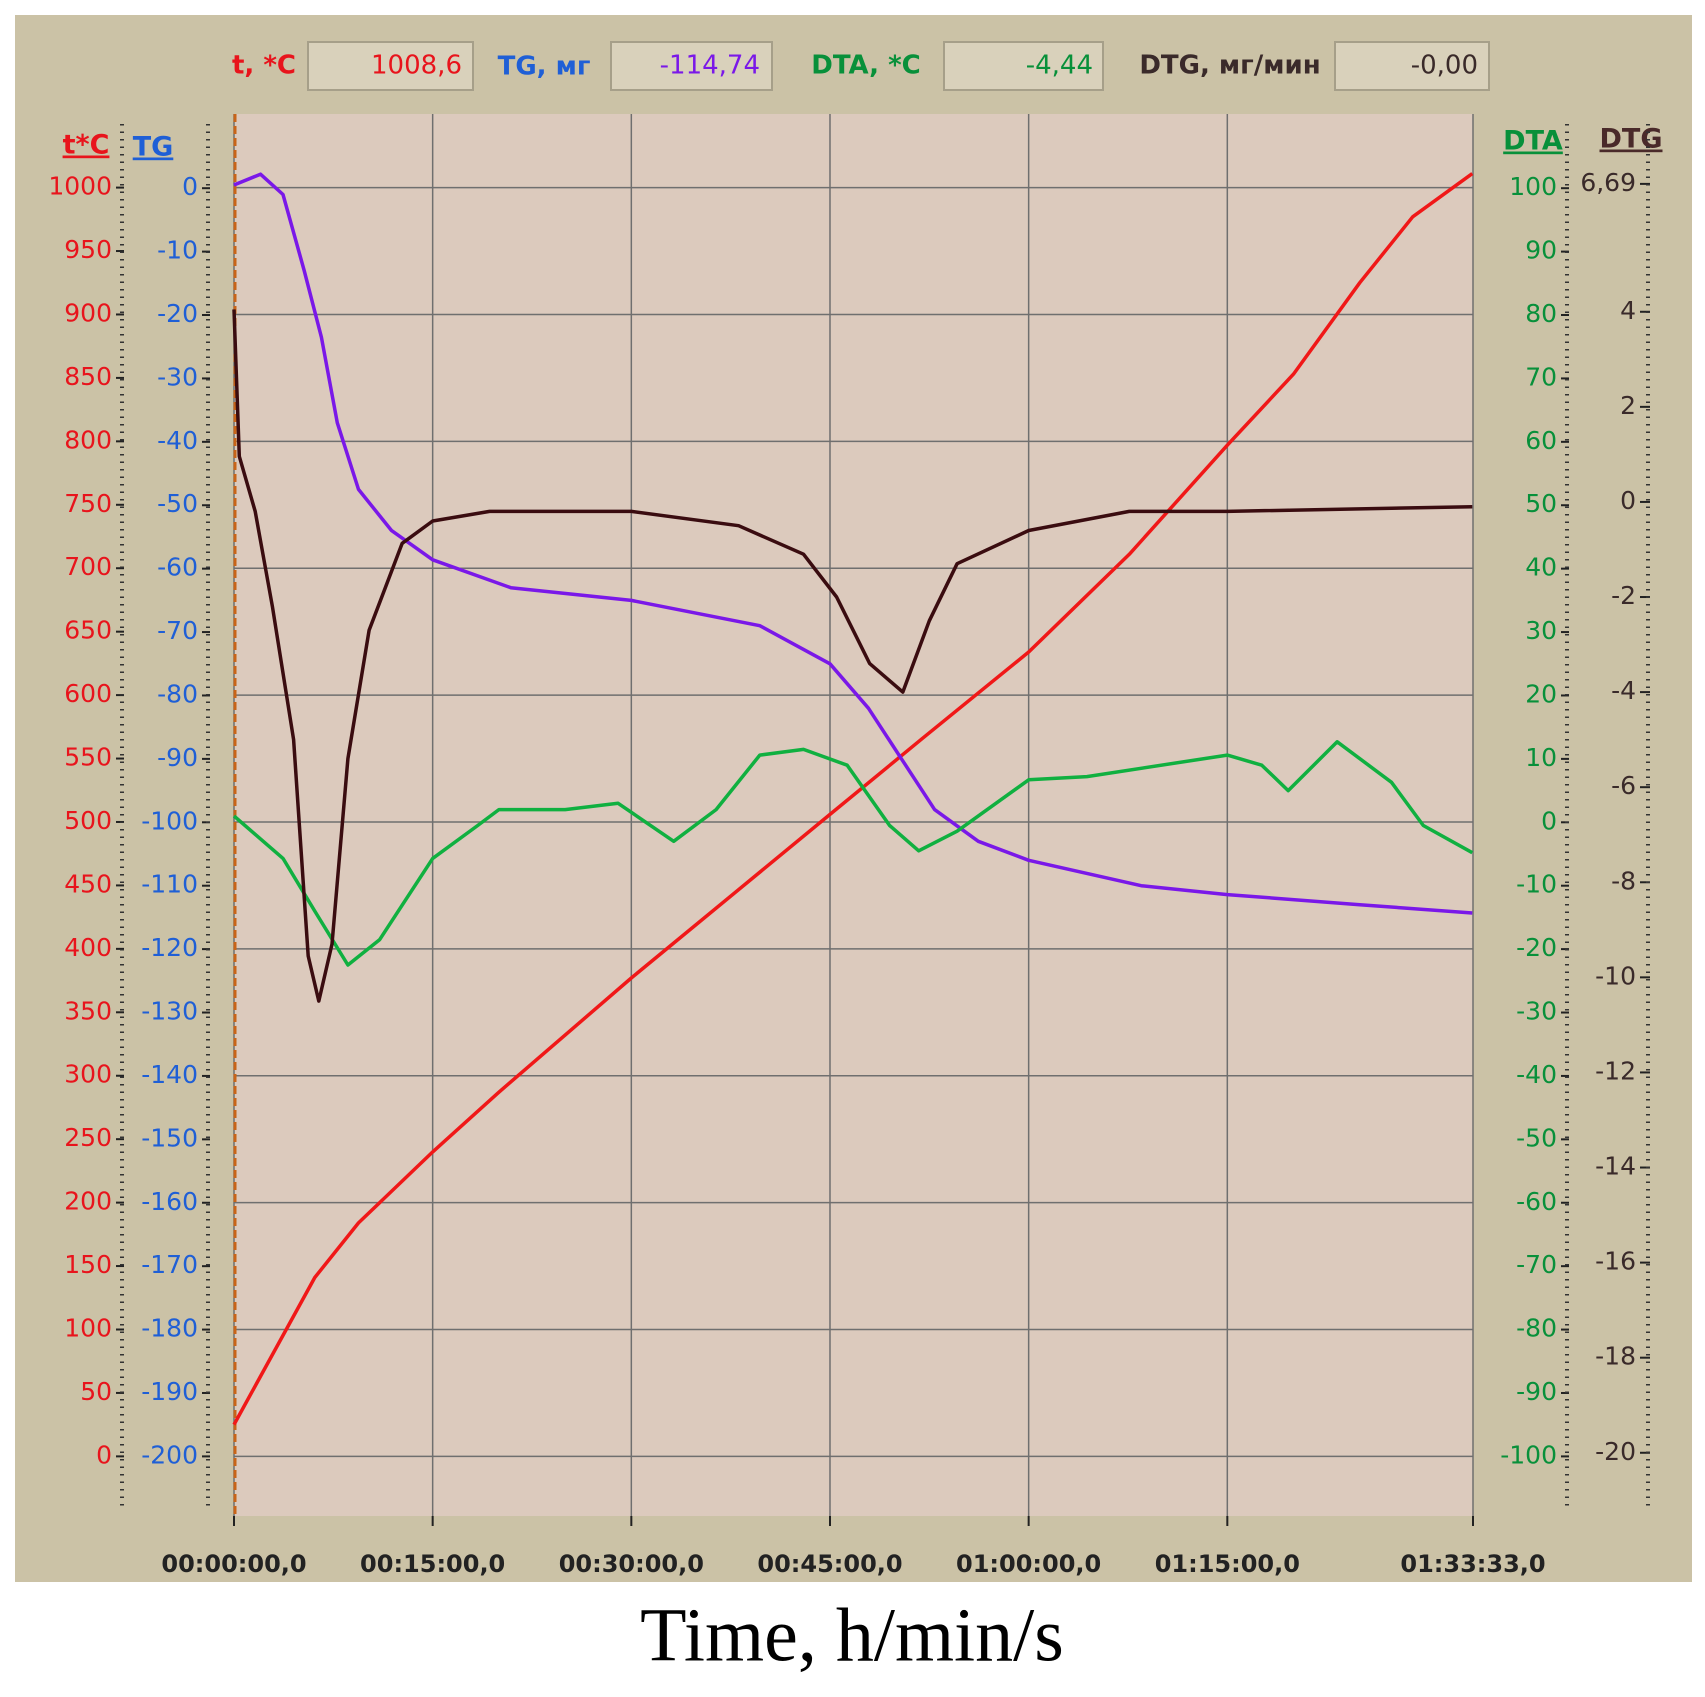 The image size is (1705, 1697). I want to click on y-tick-label: -110, so click(169, 884).